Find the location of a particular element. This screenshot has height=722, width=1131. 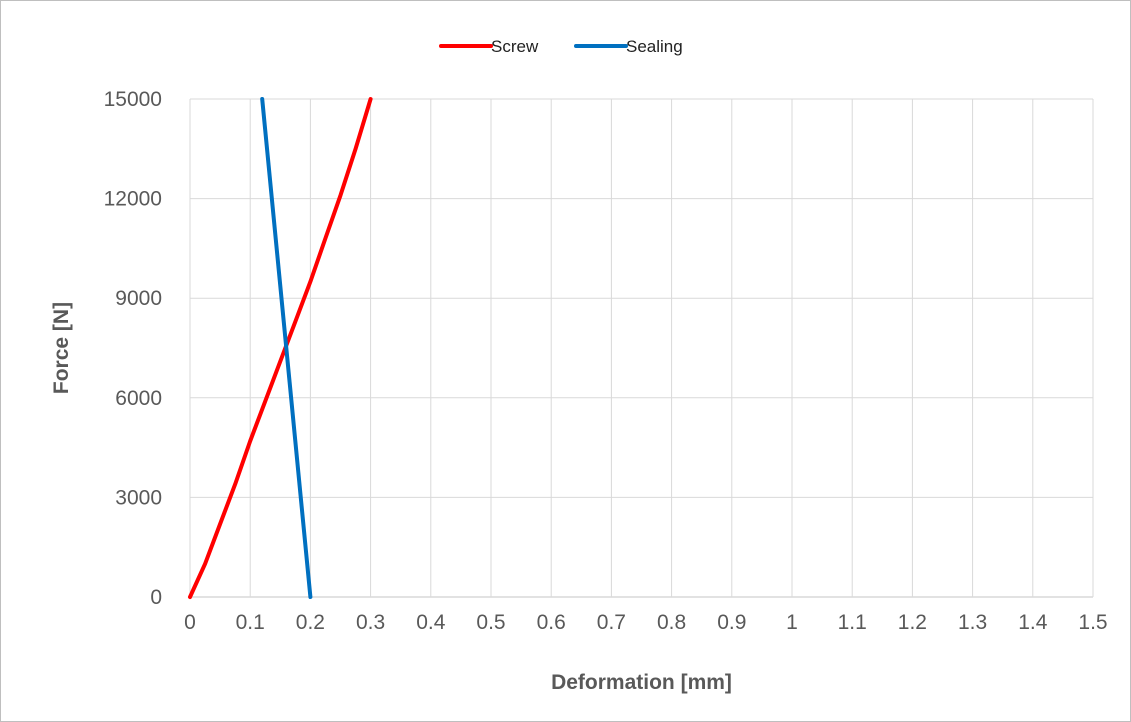

legend-label-screw: Screw is located at coordinates (515, 46).